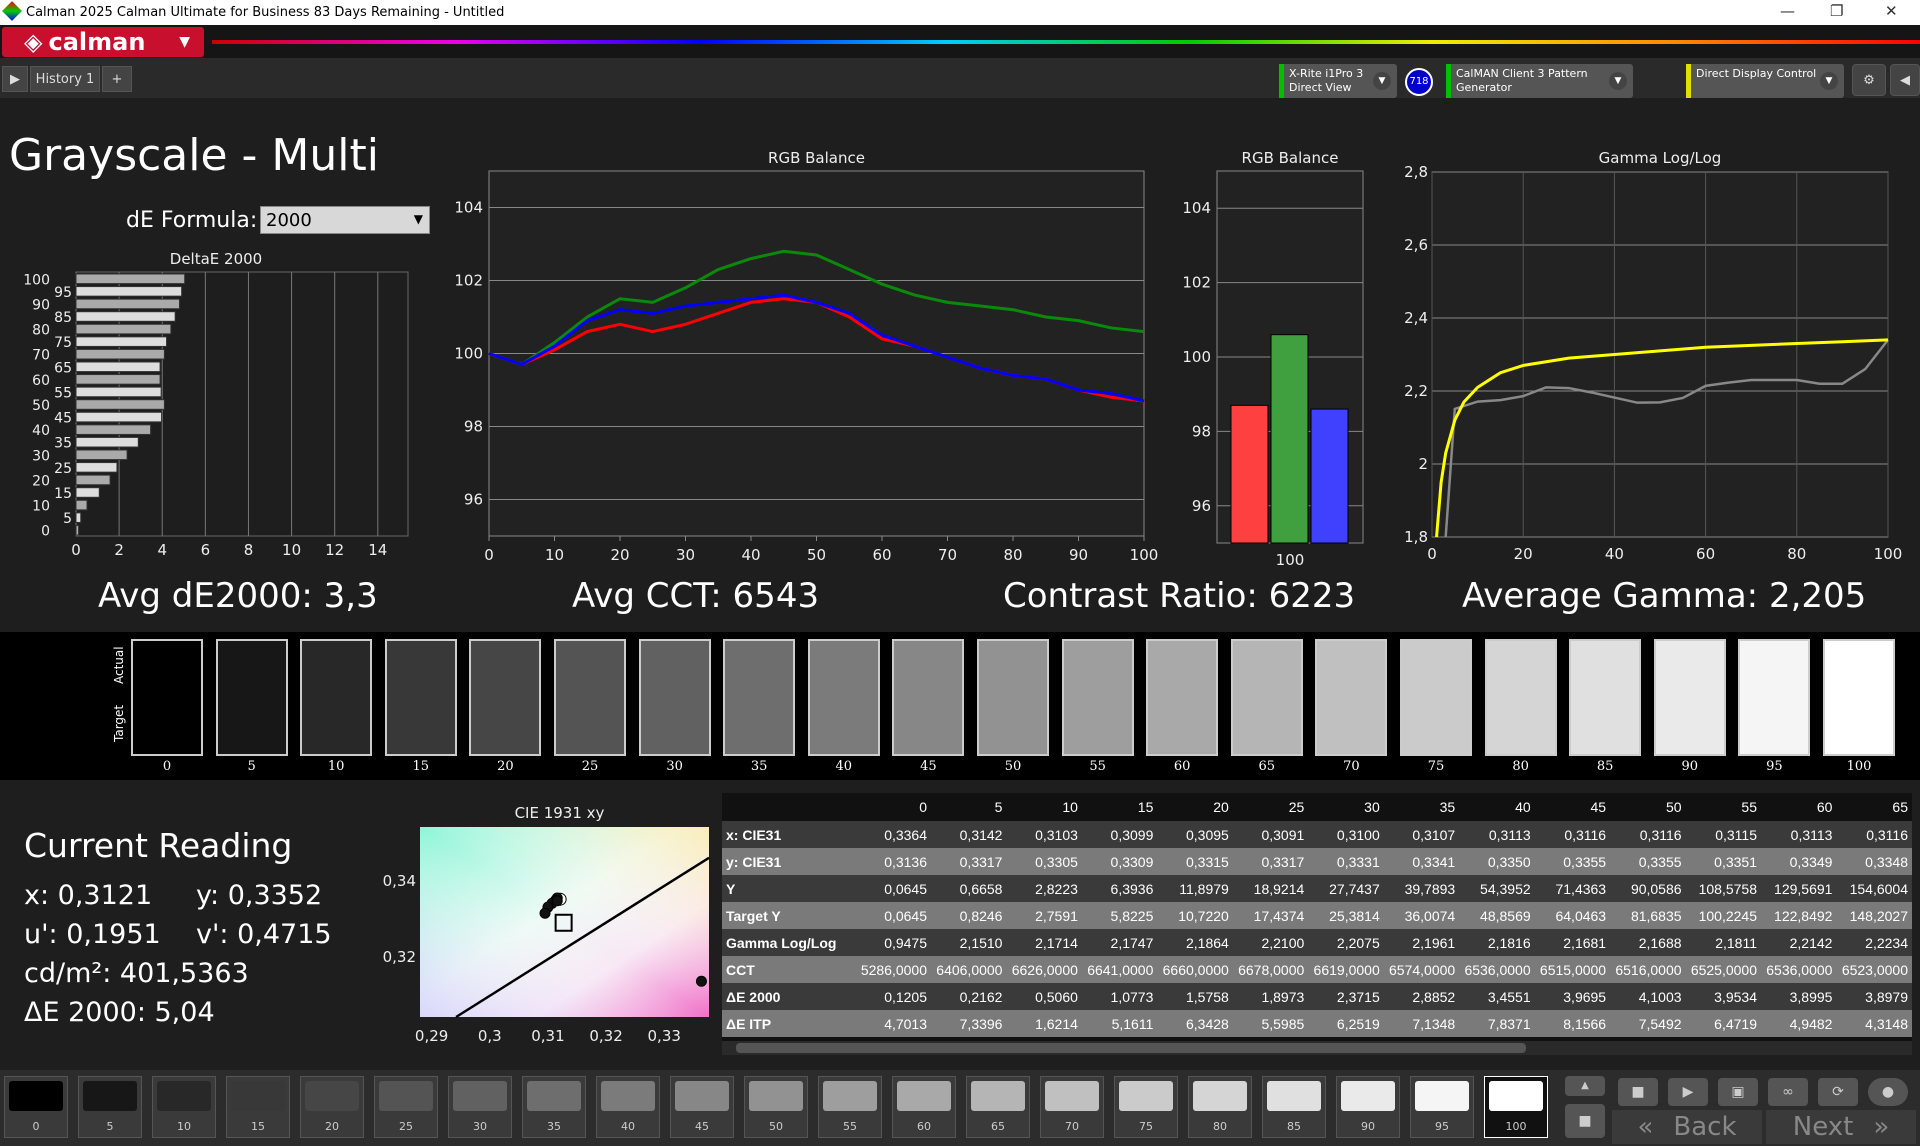 The image size is (1920, 1146). I want to click on y-tick-label: 20, so click(41, 481).